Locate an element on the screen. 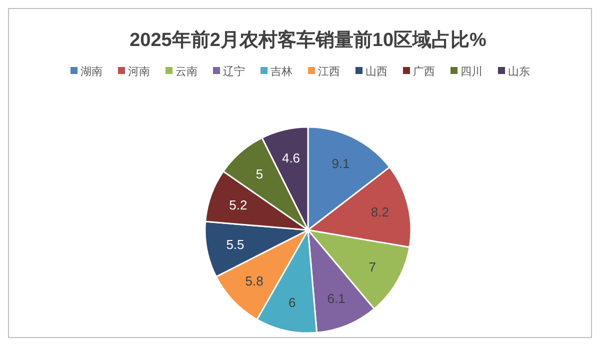 The height and width of the screenshot is (346, 600). legend-label: 江西 is located at coordinates (329, 72).